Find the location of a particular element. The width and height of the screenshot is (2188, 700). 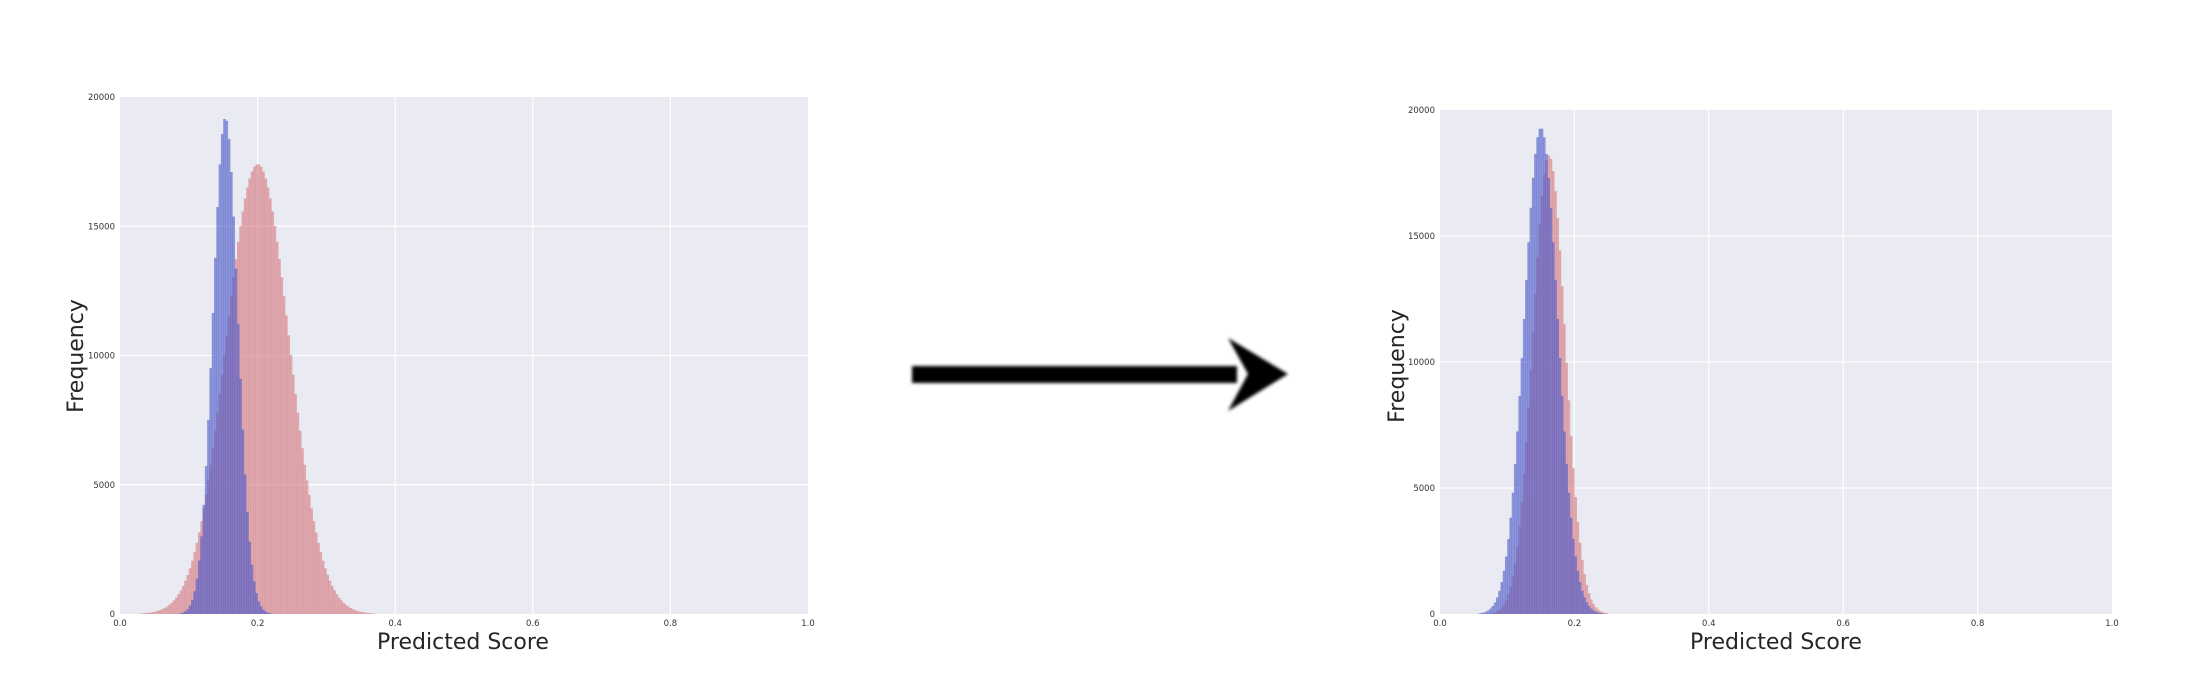

right-x-tick-3: 0.6 is located at coordinates (1843, 624).